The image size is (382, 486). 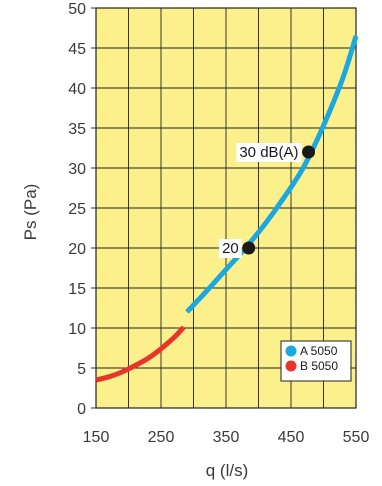 What do you see at coordinates (30, 212) in the screenshot?
I see `y-axis-label: Ps (Pa)` at bounding box center [30, 212].